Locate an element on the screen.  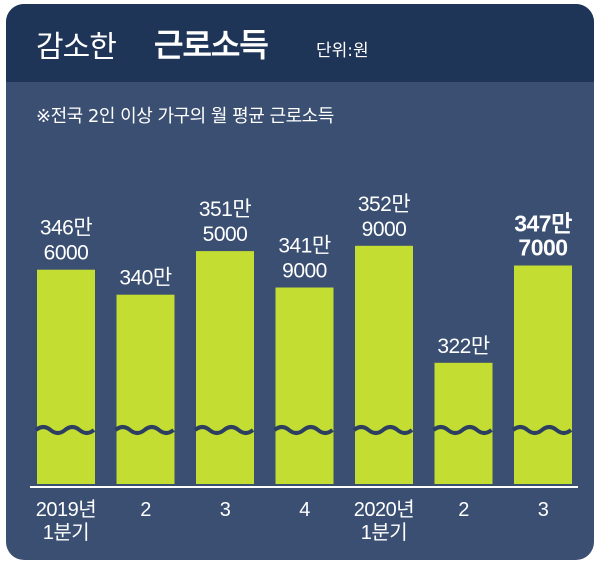
data-label: 346만 is located at coordinates (66, 228).